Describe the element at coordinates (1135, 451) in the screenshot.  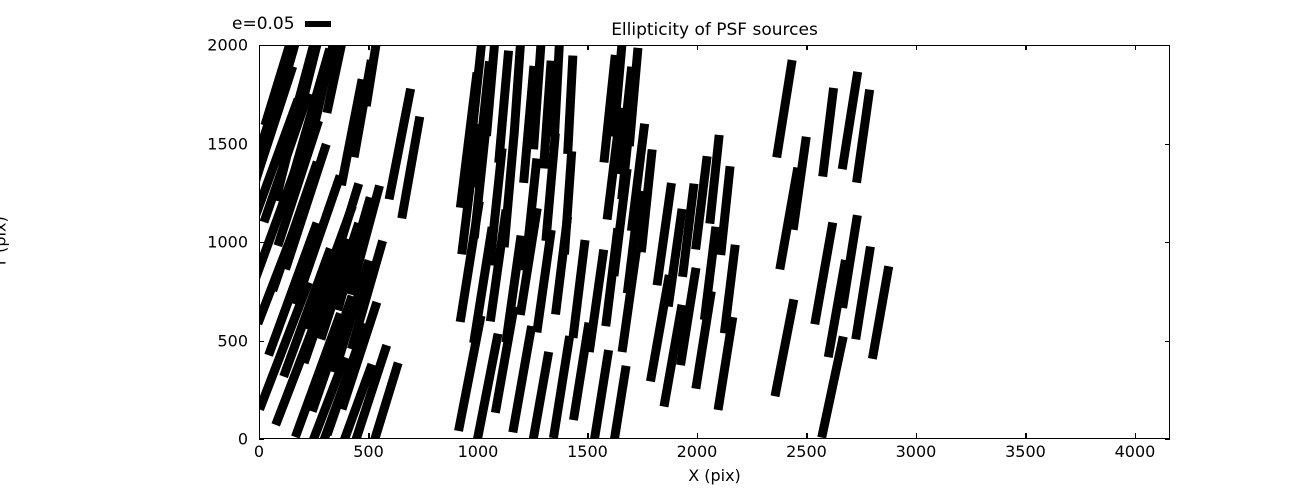
I see `x-tick-label: 4000` at that location.